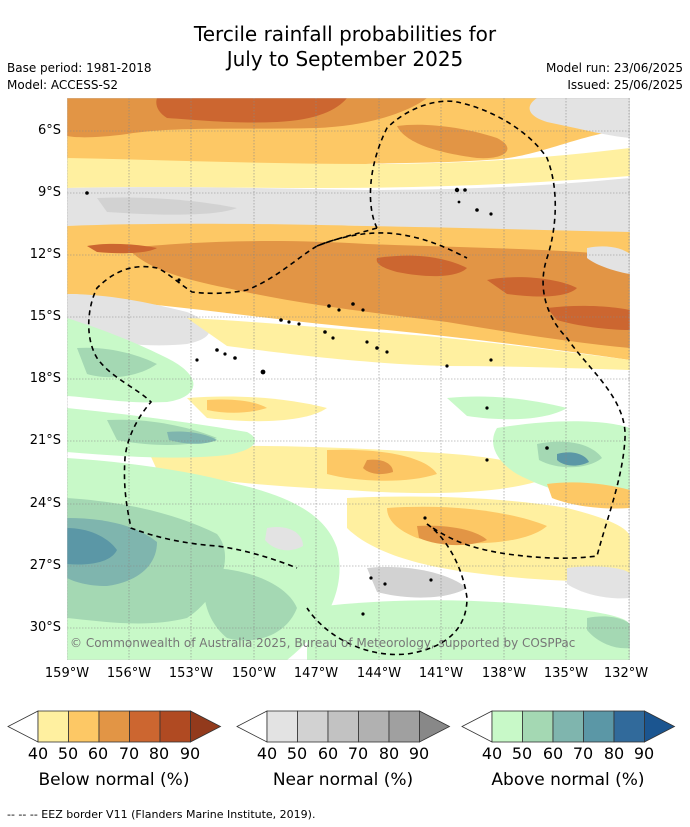  Describe the element at coordinates (267, 753) in the screenshot. I see `cbar-near-tick: 40` at that location.